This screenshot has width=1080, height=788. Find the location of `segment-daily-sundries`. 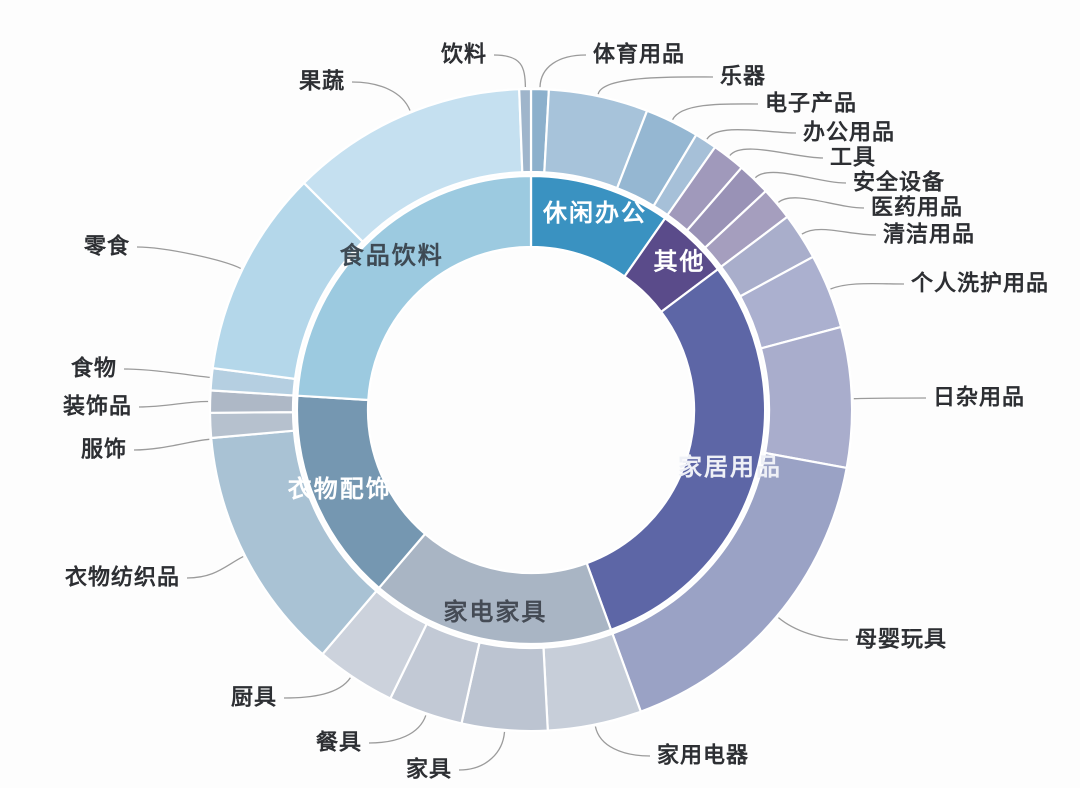

segment-daily-sundries is located at coordinates (806, 397).